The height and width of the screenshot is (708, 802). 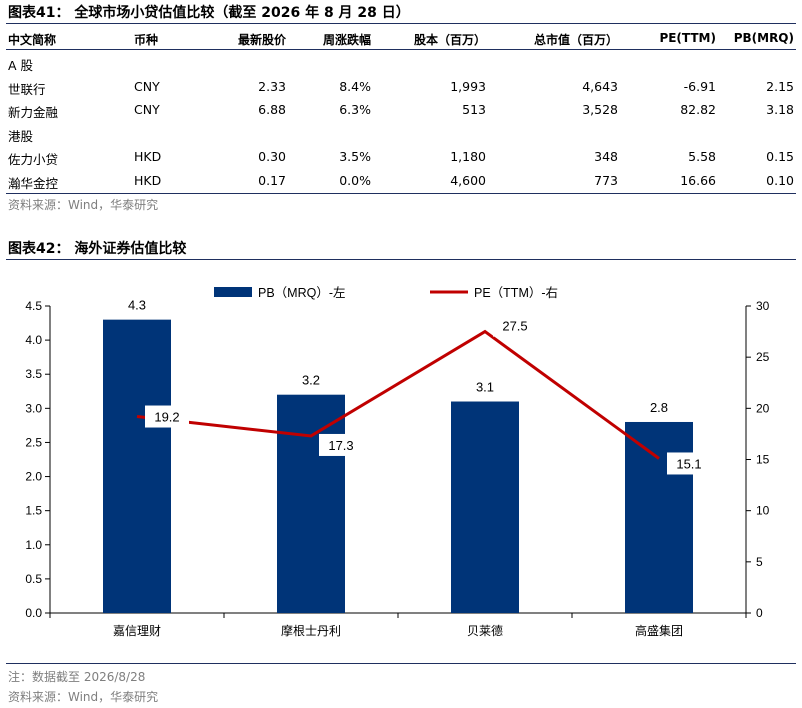 What do you see at coordinates (449, 40) in the screenshot?
I see `header-shares: 股本（百万）` at bounding box center [449, 40].